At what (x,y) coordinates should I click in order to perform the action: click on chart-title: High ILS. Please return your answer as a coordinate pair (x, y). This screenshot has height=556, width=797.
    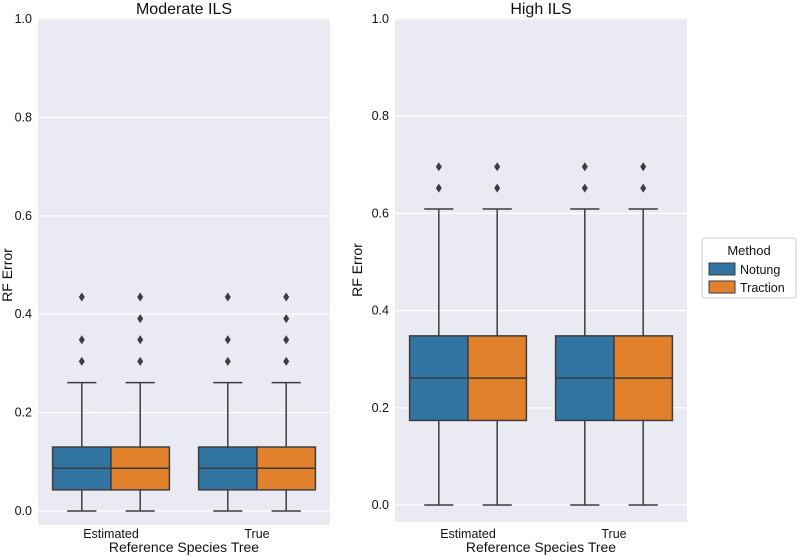
    Looking at the image, I should click on (540, 9).